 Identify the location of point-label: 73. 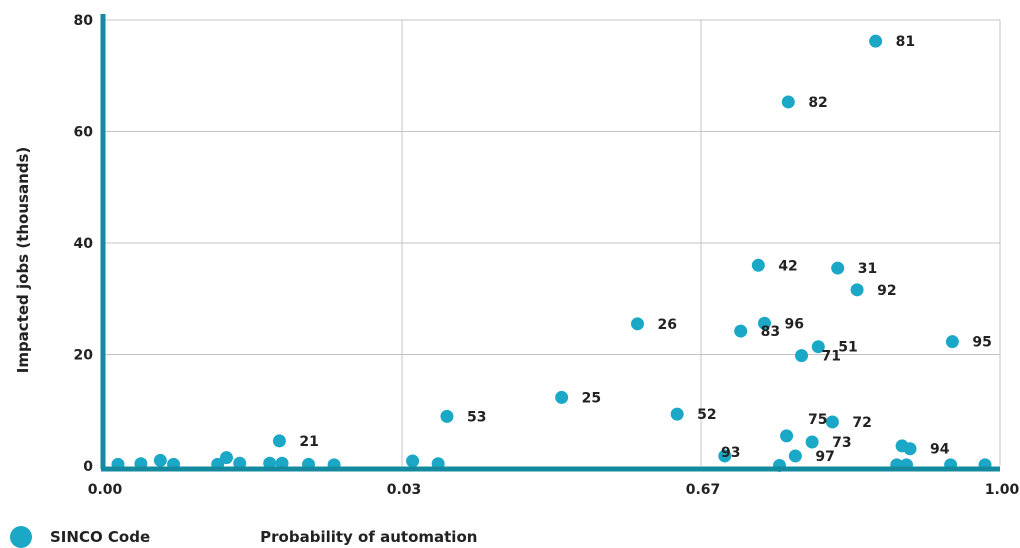
(841, 443).